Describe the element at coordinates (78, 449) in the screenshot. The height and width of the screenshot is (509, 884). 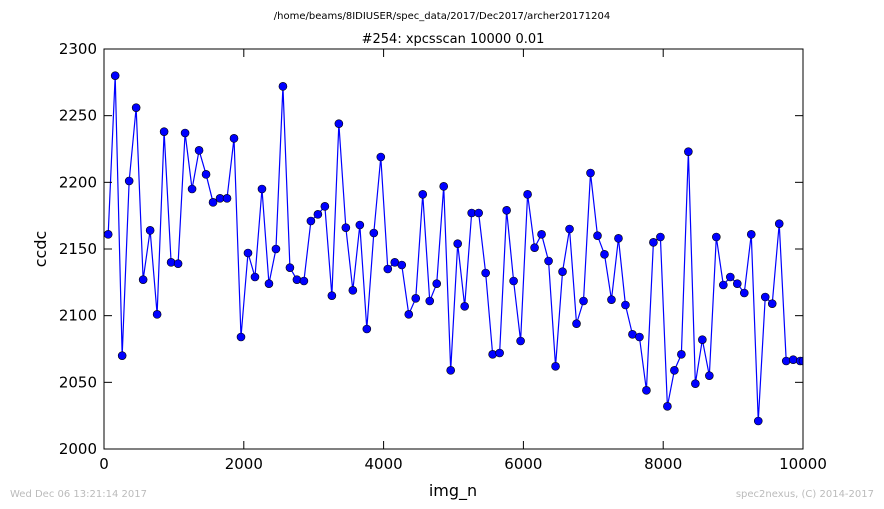
I see `y-tick-label: 2000` at that location.